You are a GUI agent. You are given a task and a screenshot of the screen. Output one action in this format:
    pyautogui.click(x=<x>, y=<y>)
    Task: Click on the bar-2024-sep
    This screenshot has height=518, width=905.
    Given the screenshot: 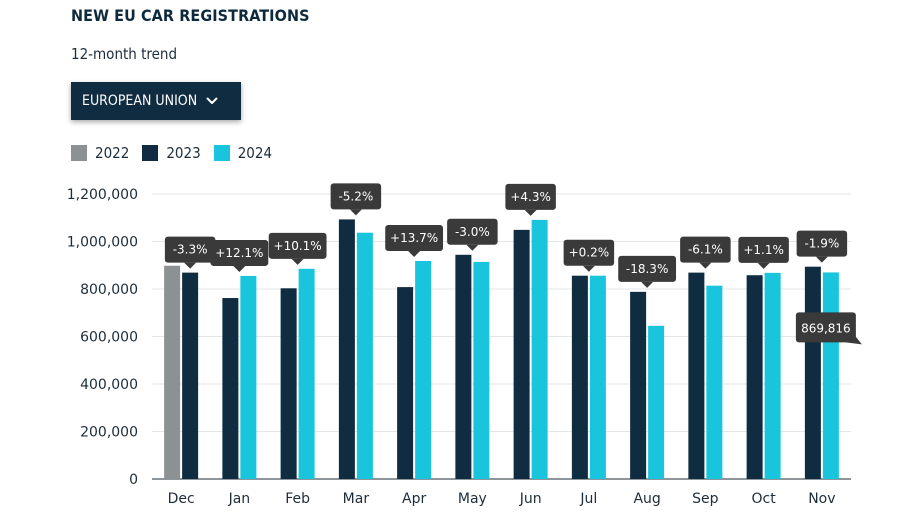 What is the action you would take?
    pyautogui.click(x=714, y=382)
    